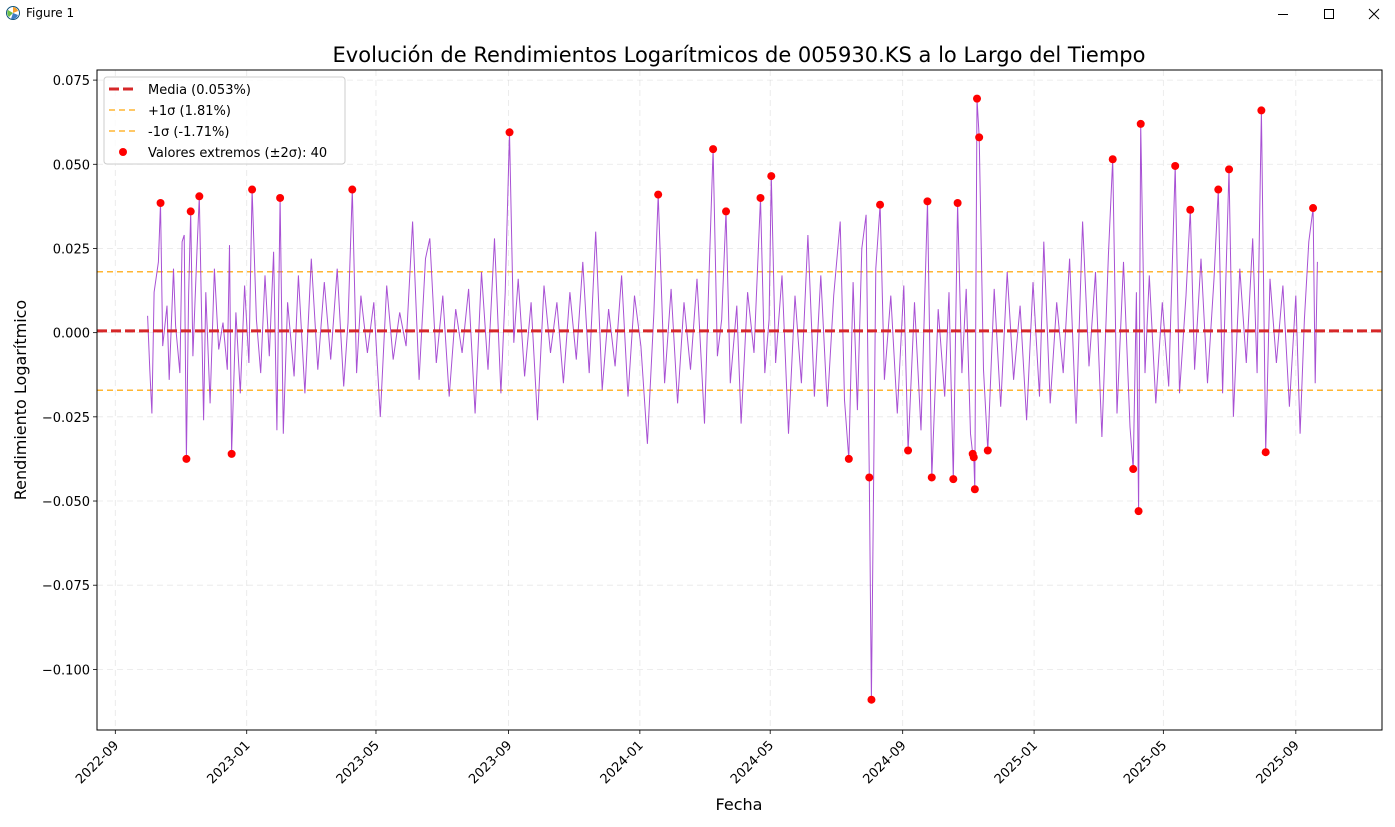 This screenshot has height=827, width=1395. I want to click on close-icon, so click(1374, 14).